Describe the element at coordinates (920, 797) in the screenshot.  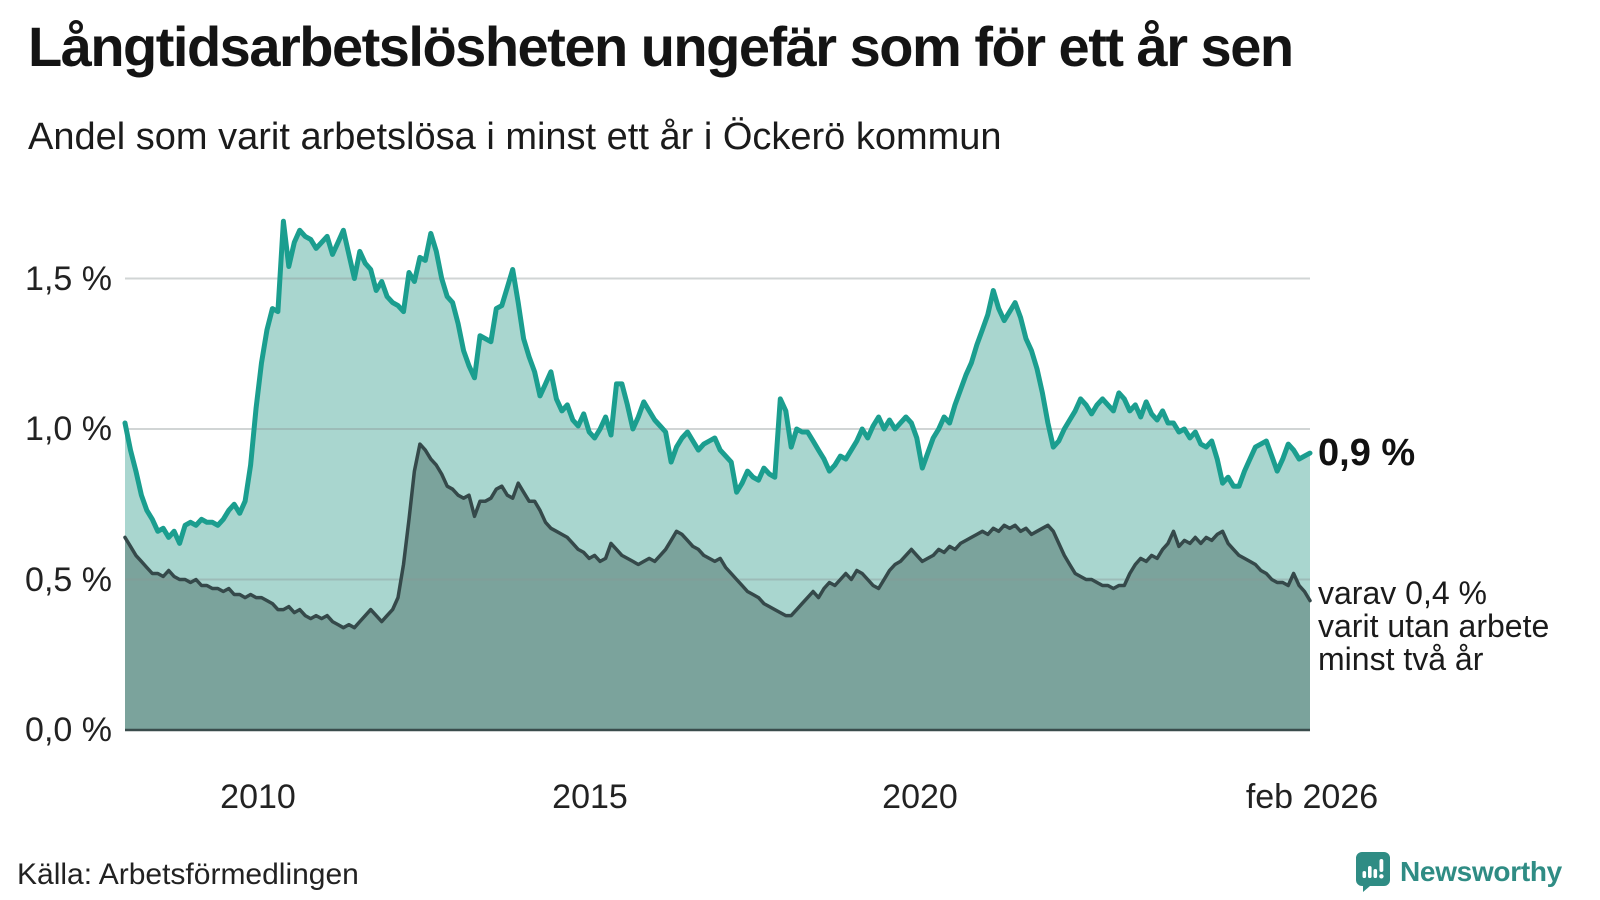
I see `x-axis-tick-2020: 2020` at that location.